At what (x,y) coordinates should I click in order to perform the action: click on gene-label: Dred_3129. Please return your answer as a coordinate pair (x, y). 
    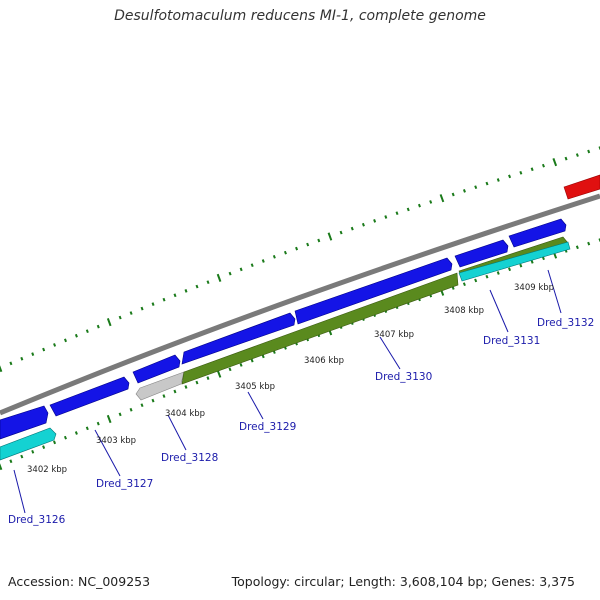
    Looking at the image, I should click on (267, 427).